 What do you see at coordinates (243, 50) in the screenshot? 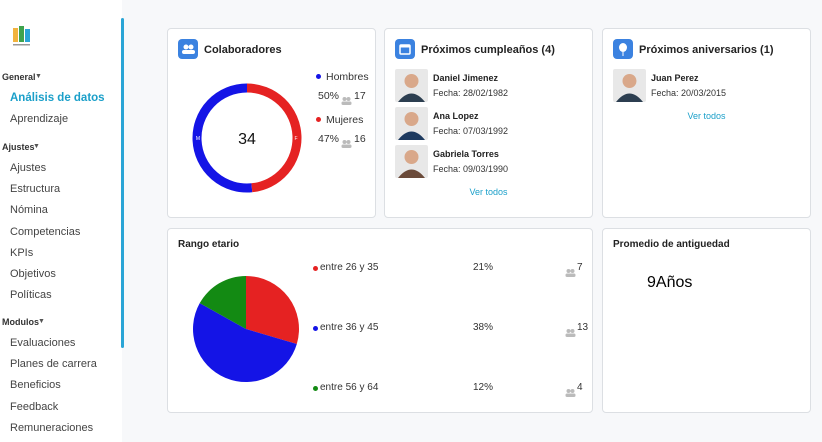
I see `card-title: Colaboradores` at bounding box center [243, 50].